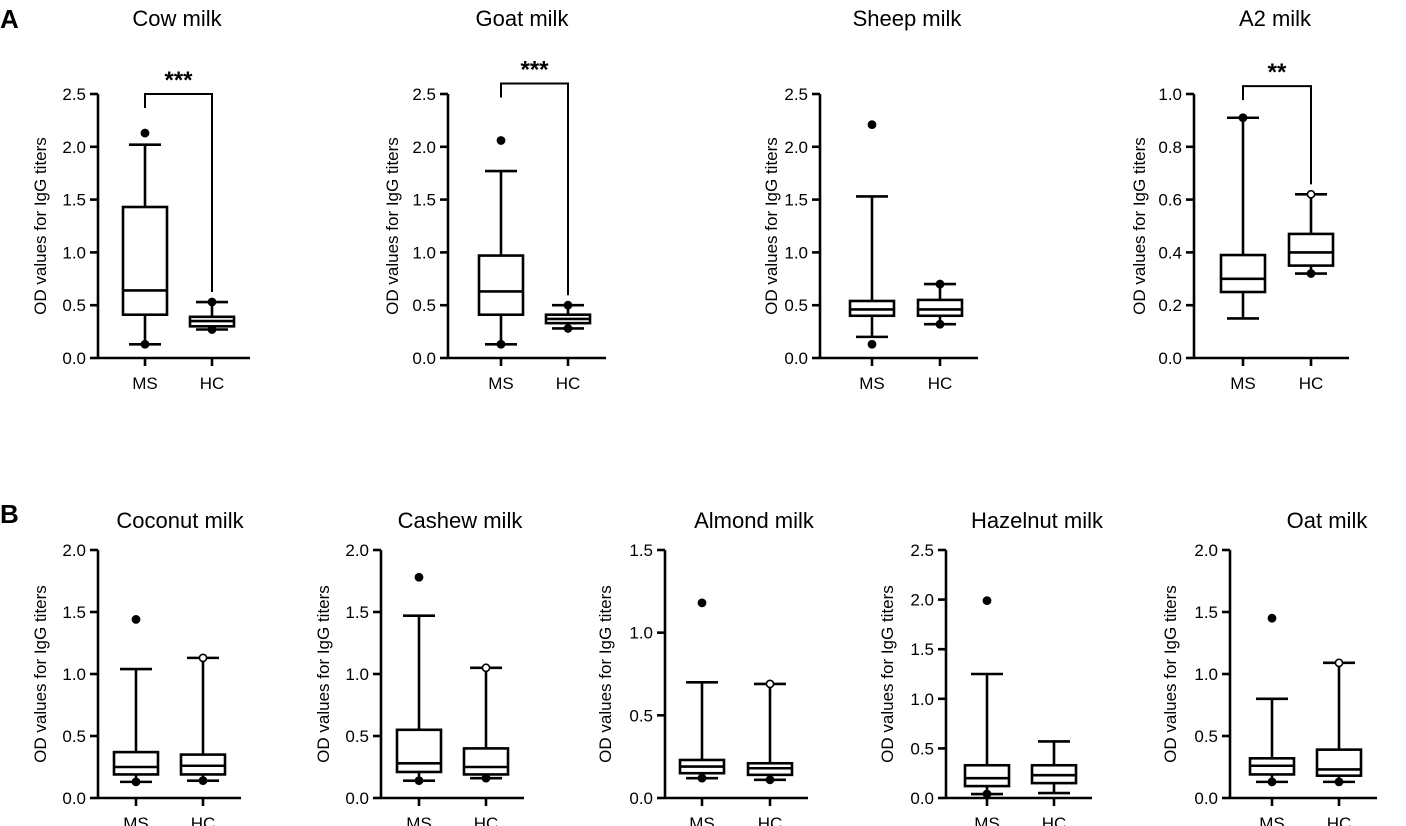  Describe the element at coordinates (419, 577) in the screenshot. I see `cashew-milk-ms-outlier-point` at that location.